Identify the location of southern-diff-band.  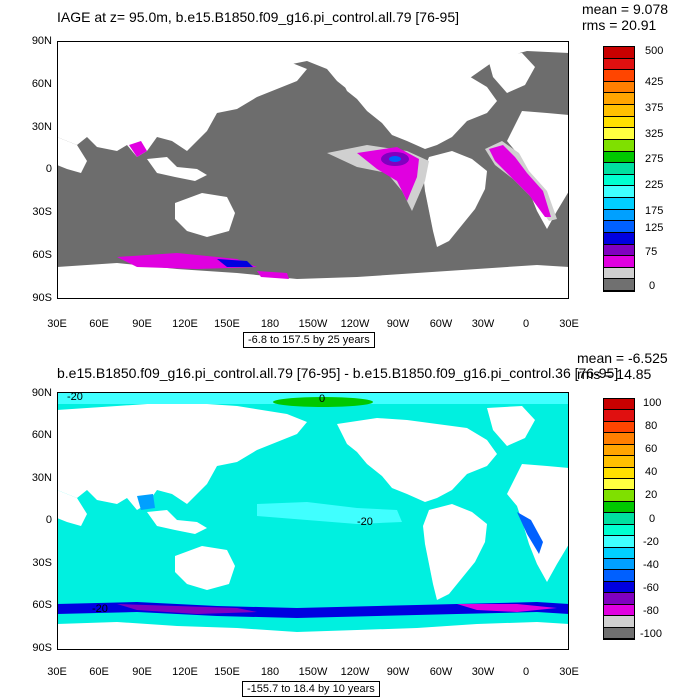
(313, 610).